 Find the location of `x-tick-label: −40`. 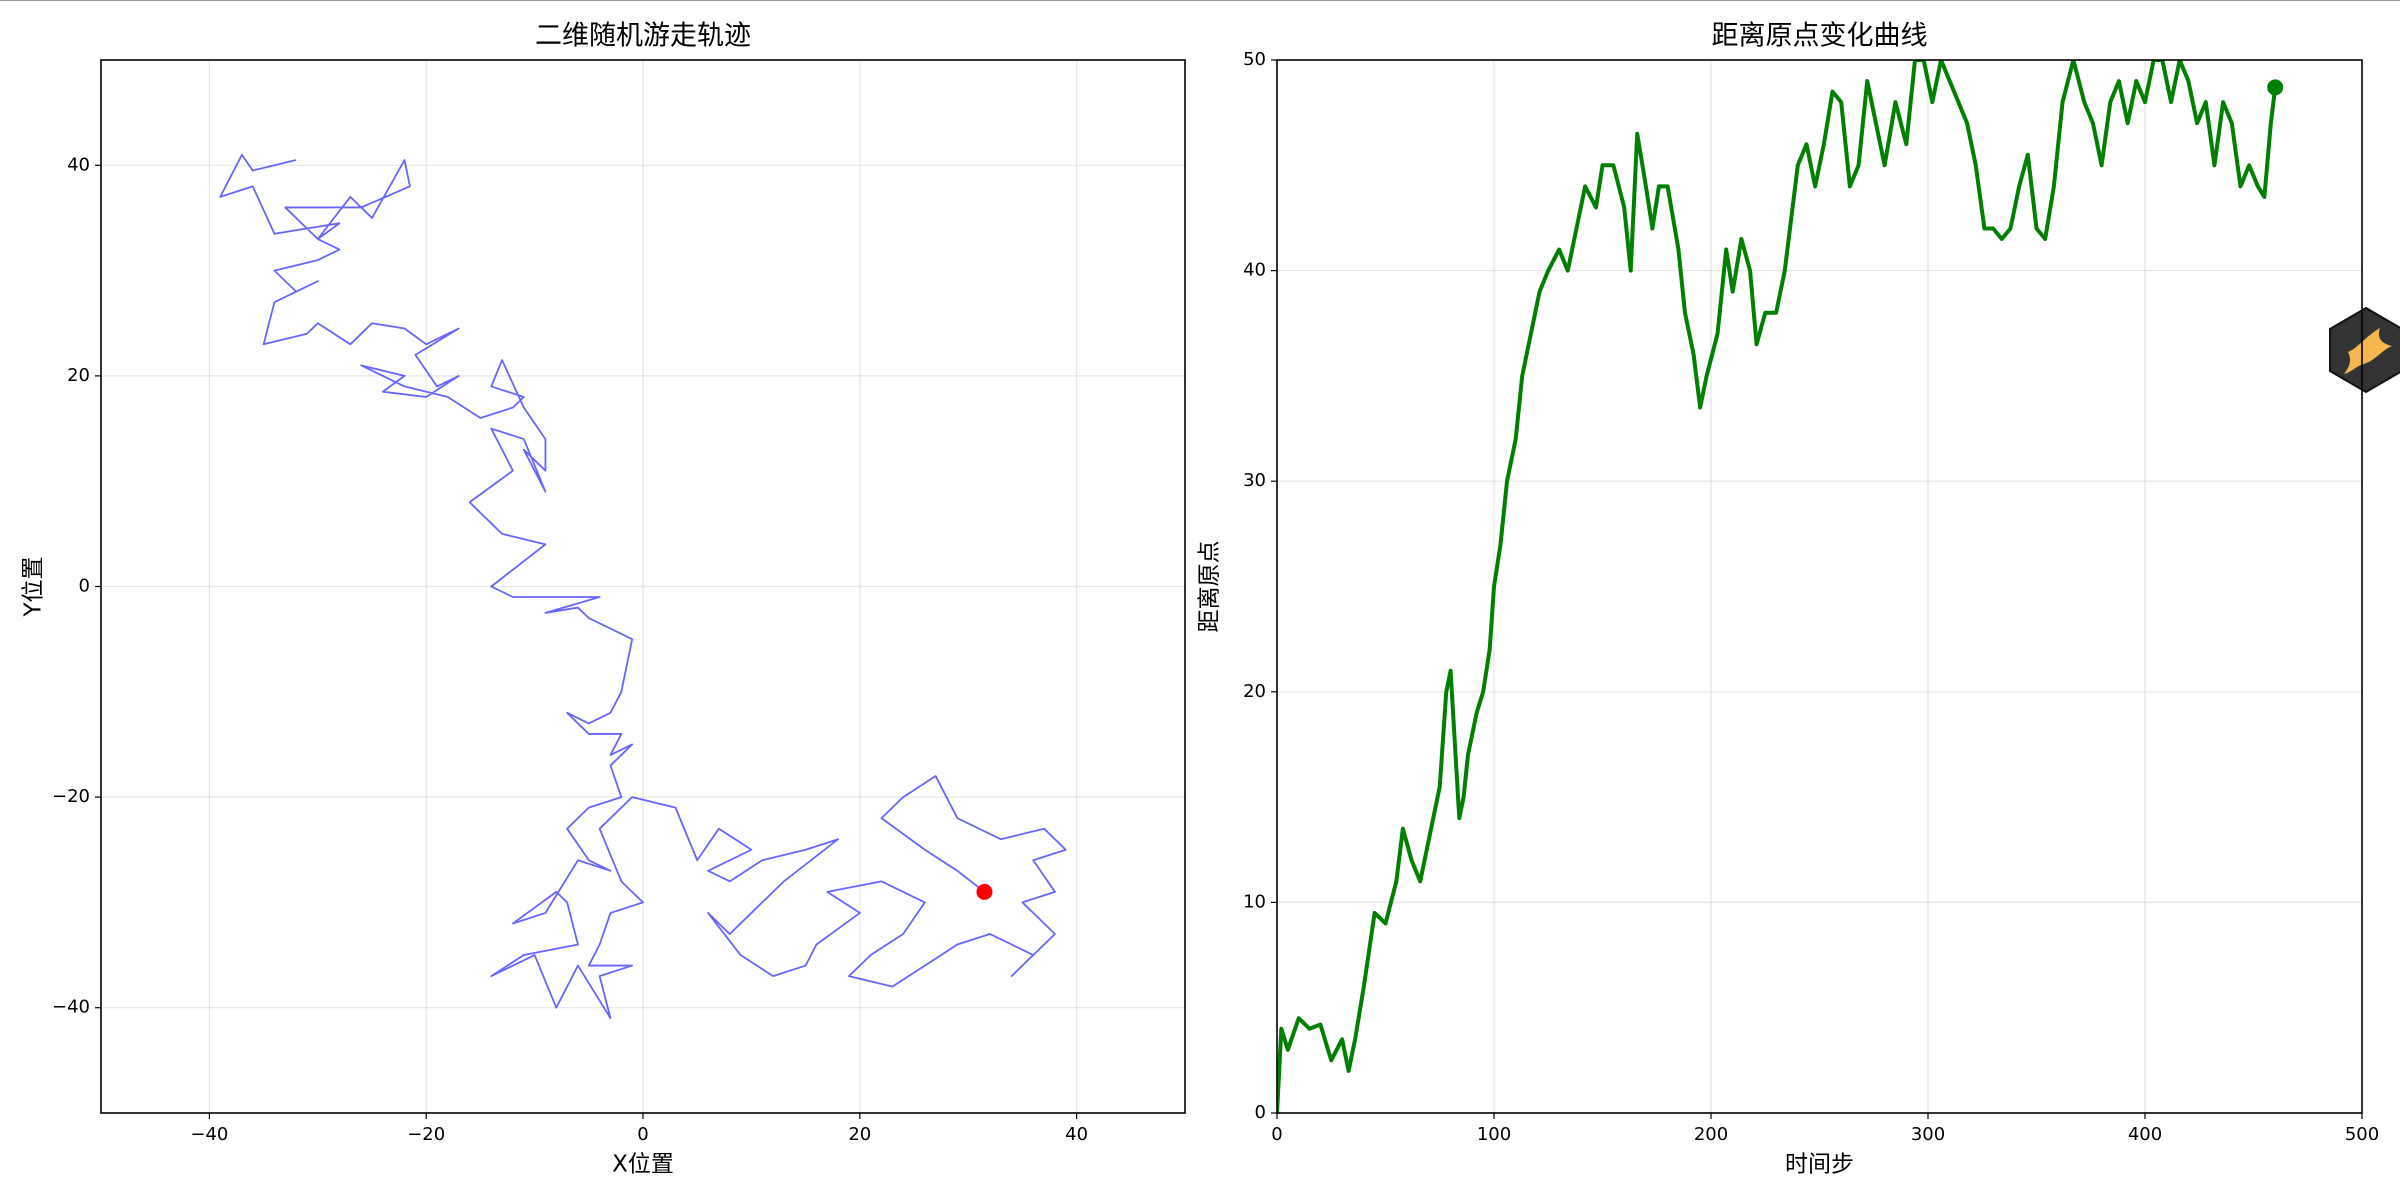

x-tick-label: −40 is located at coordinates (209, 1134).